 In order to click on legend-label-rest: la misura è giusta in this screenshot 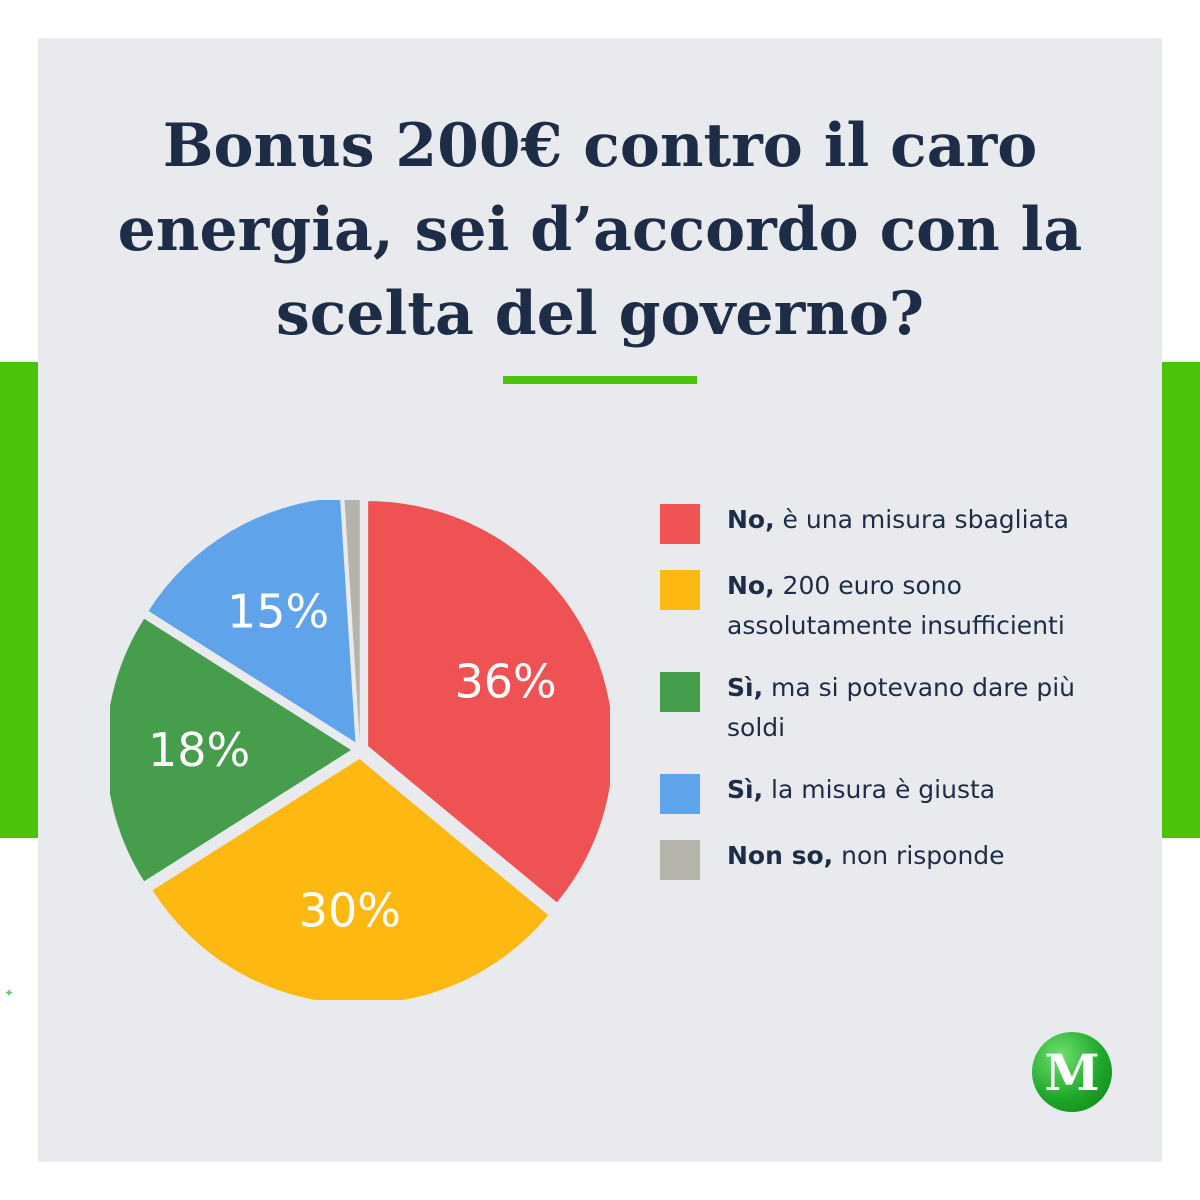, I will do `click(879, 789)`.